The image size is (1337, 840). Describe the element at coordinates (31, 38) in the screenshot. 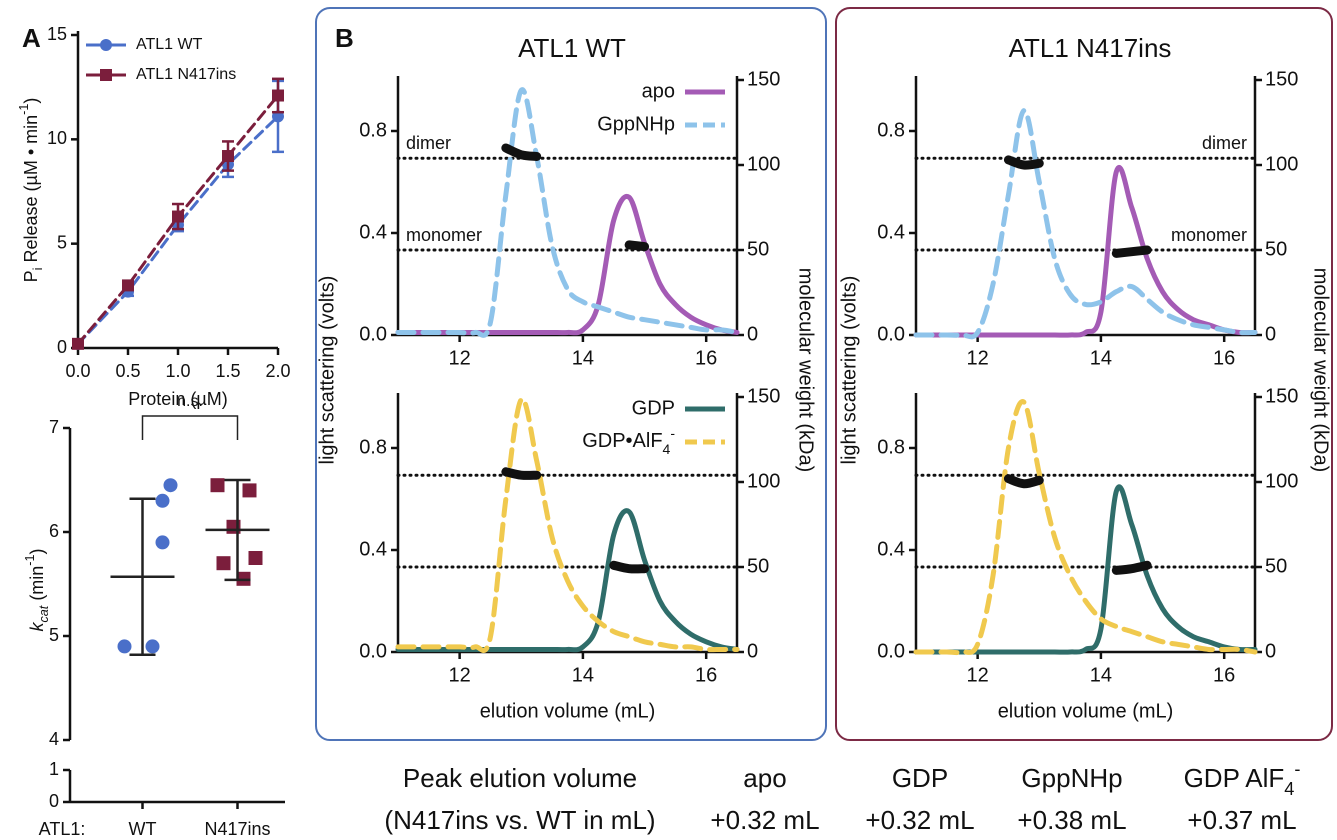

I see `panel-label: A` at that location.